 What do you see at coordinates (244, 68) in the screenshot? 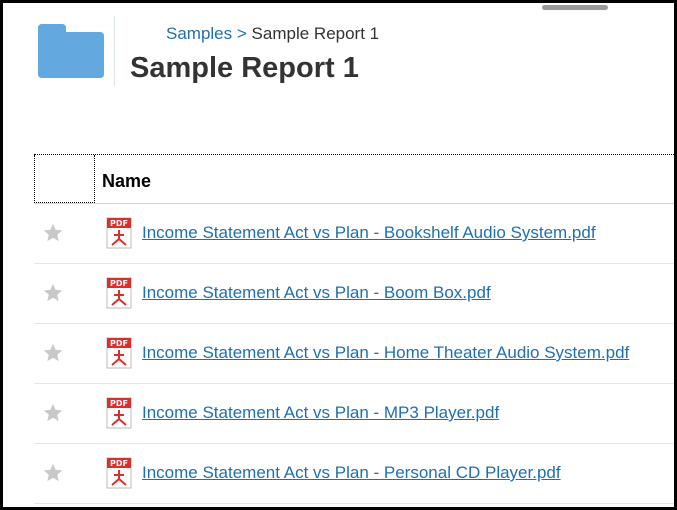
I see `page-title: Sample Report 1` at bounding box center [244, 68].